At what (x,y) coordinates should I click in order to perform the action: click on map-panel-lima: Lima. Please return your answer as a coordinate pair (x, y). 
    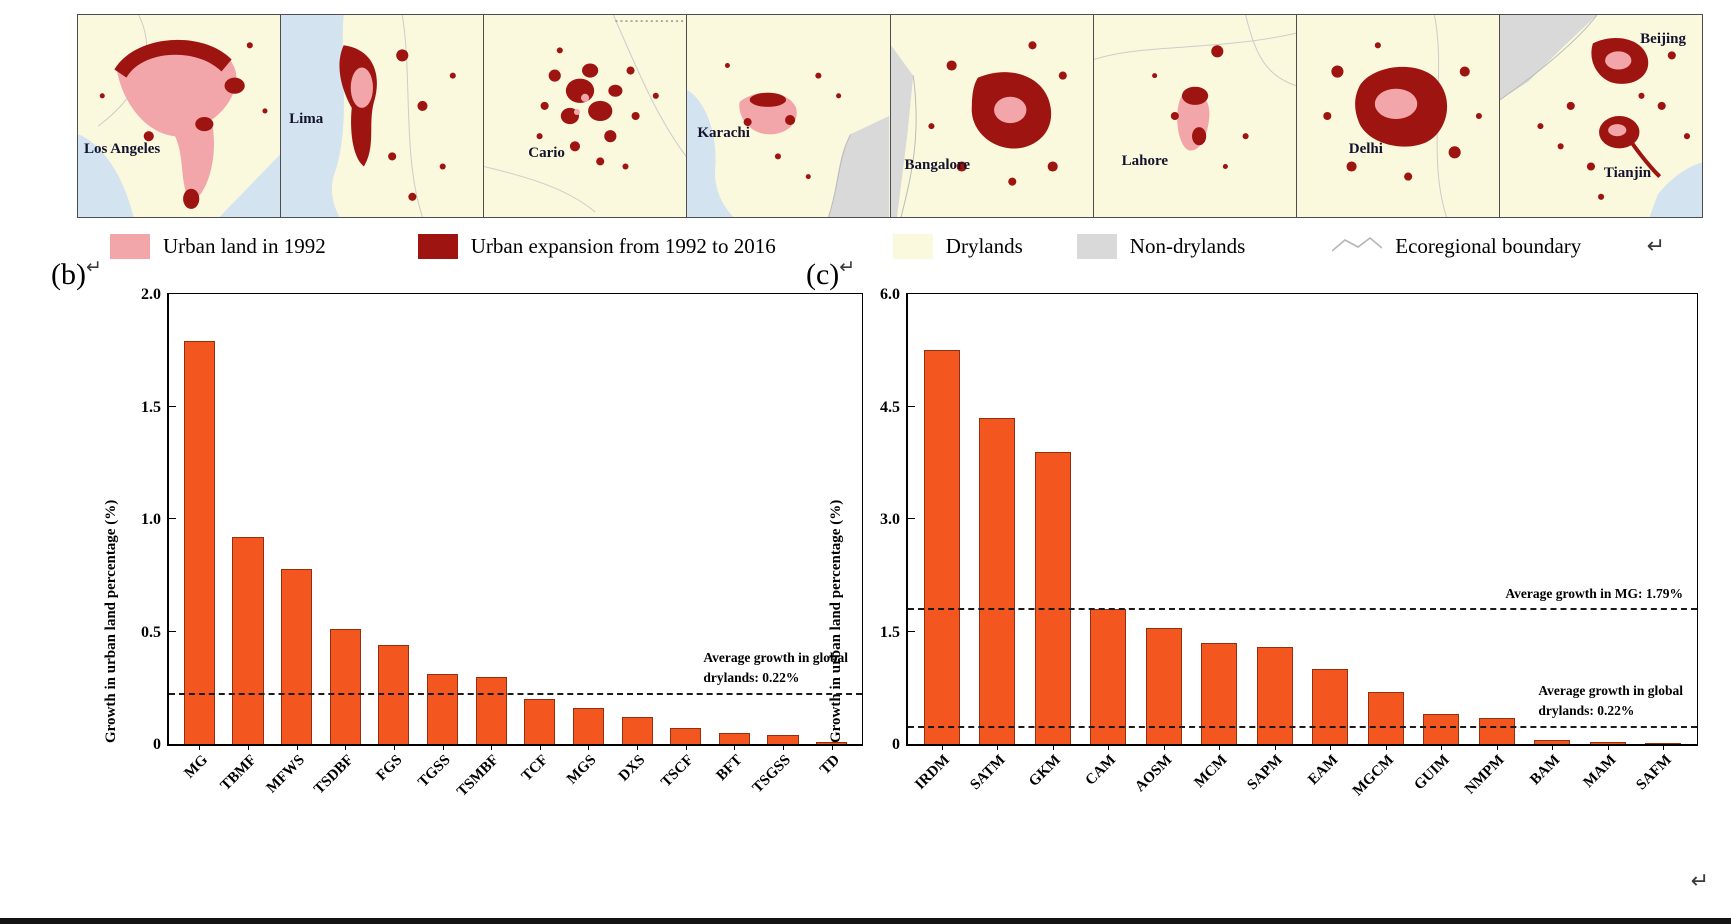
    Looking at the image, I should click on (382, 116).